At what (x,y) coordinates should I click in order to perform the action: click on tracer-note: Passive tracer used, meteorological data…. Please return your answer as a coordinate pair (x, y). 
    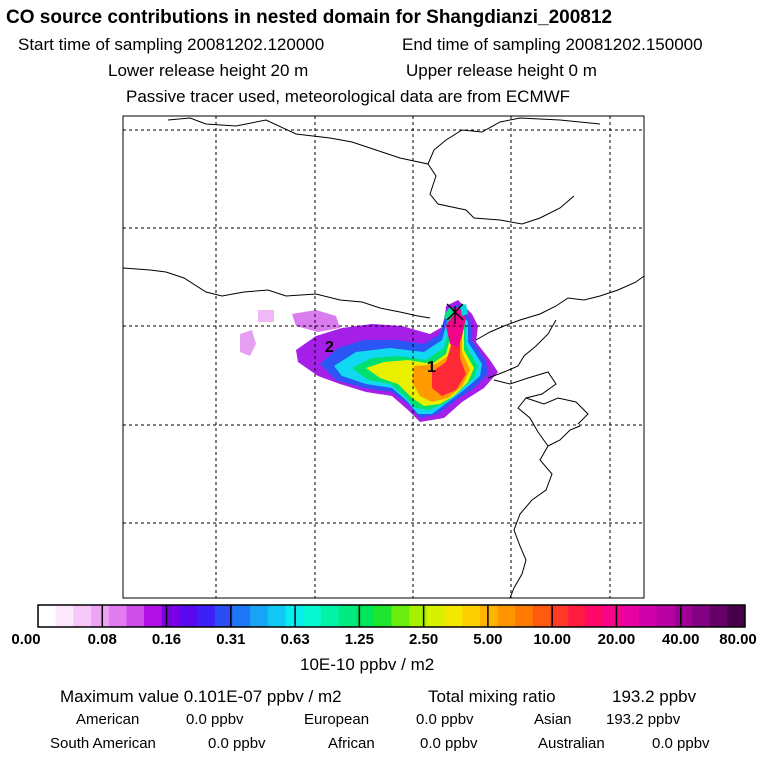
    Looking at the image, I should click on (348, 96).